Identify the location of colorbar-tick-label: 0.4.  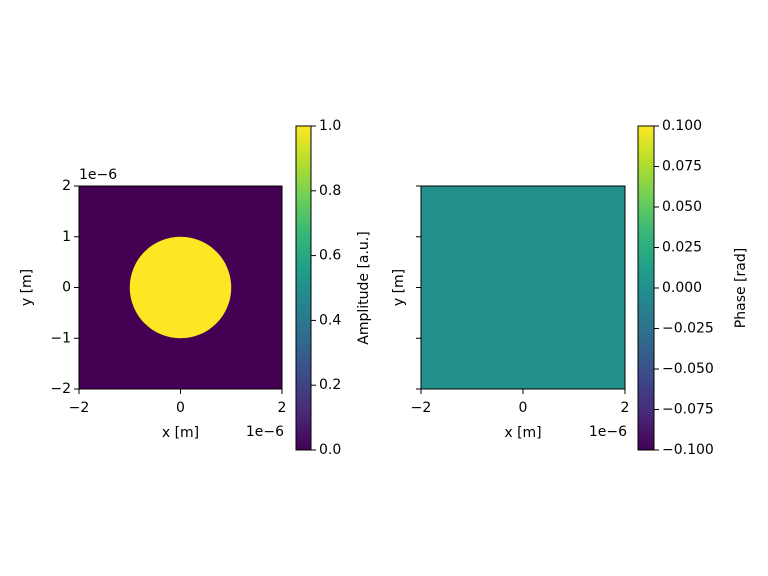
(330, 320).